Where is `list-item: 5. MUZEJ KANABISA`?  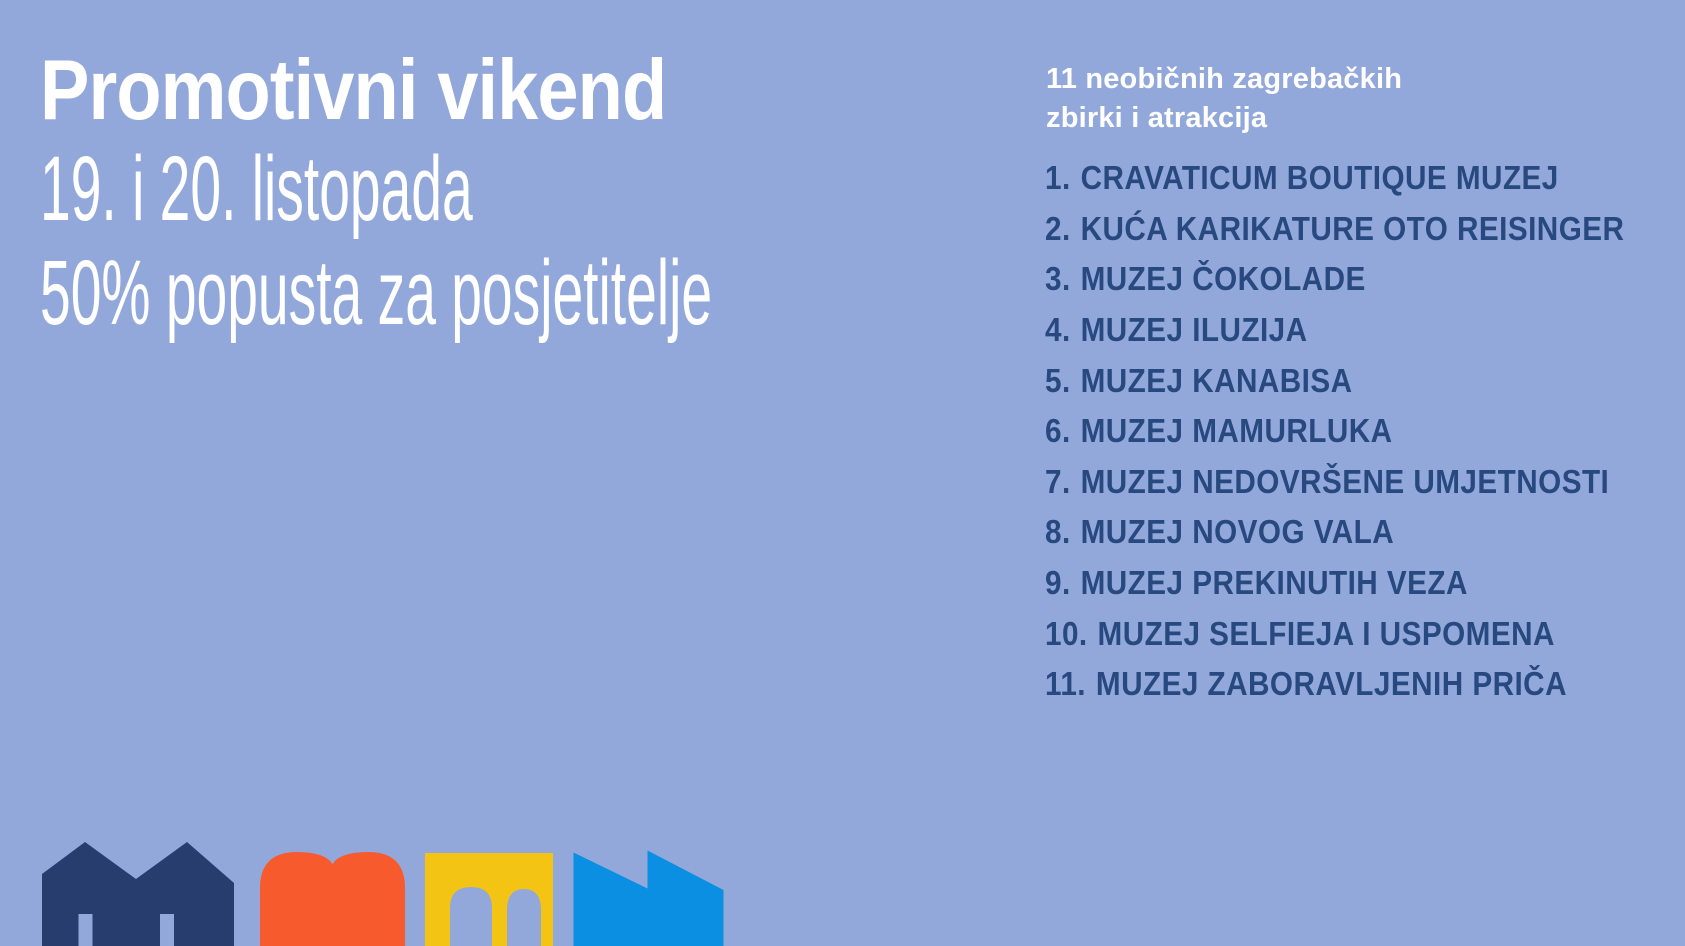
list-item: 5. MUZEJ KANABISA is located at coordinates (1334, 380).